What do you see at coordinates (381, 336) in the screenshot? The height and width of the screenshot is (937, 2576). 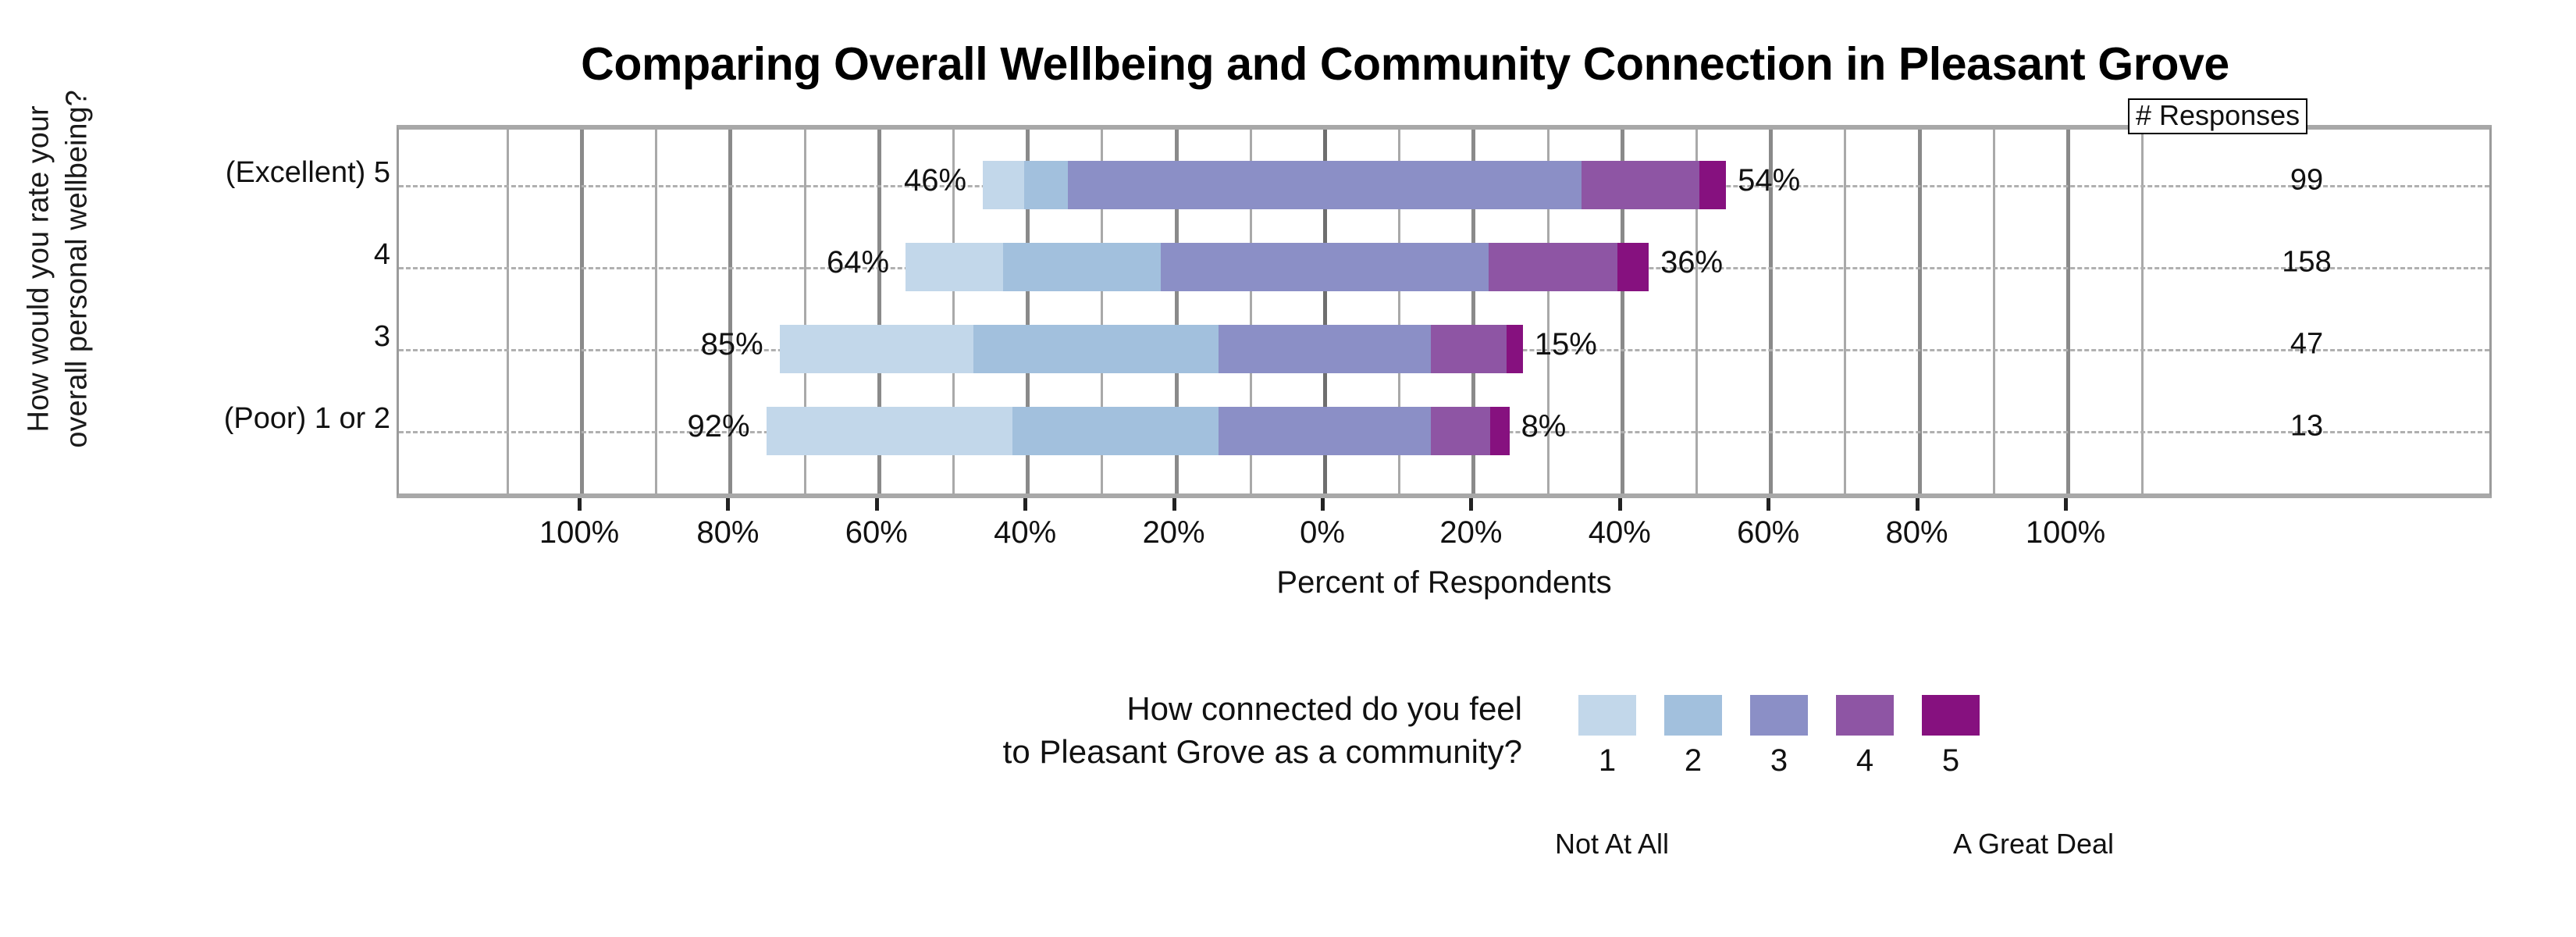 I see `y-tick-label-3: 3` at bounding box center [381, 336].